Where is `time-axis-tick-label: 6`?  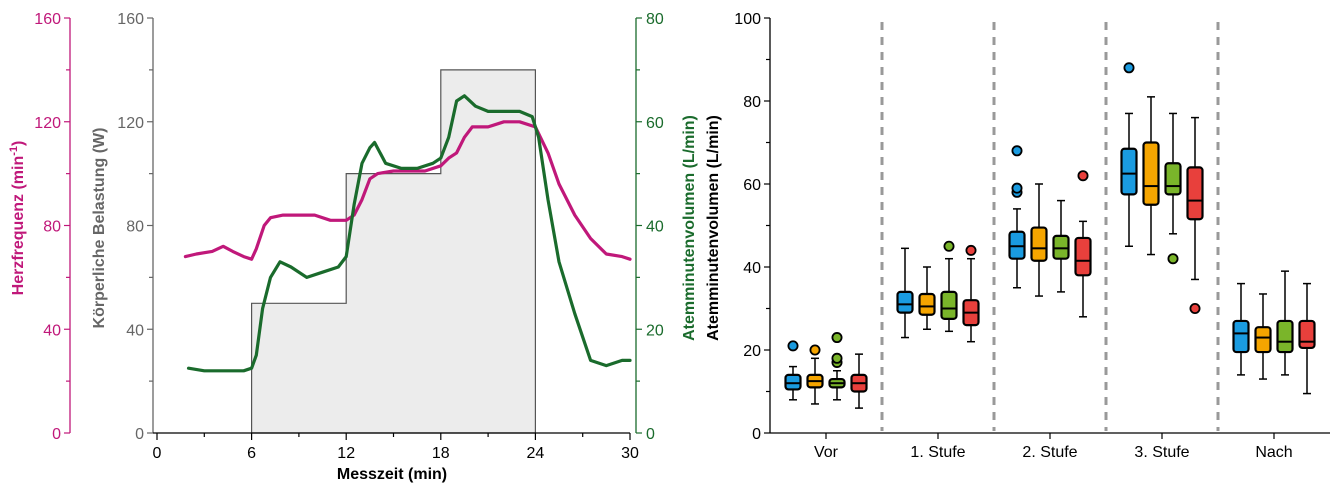 time-axis-tick-label: 6 is located at coordinates (251, 453).